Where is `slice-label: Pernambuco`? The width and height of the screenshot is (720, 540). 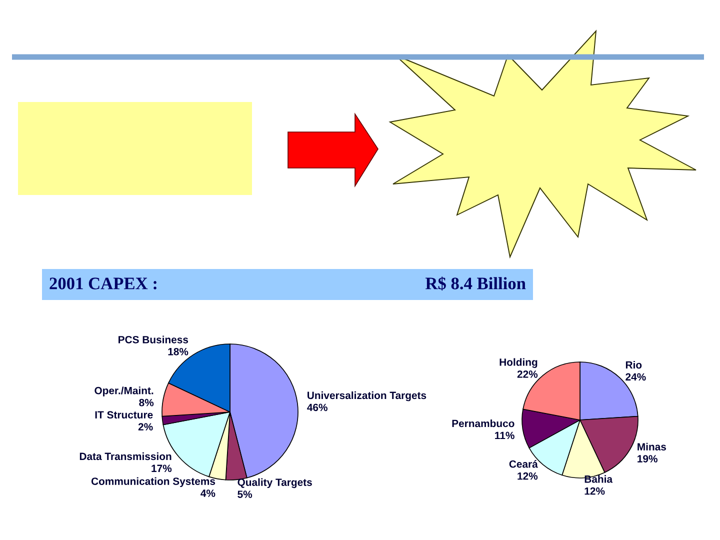 slice-label: Pernambuco is located at coordinates (483, 424).